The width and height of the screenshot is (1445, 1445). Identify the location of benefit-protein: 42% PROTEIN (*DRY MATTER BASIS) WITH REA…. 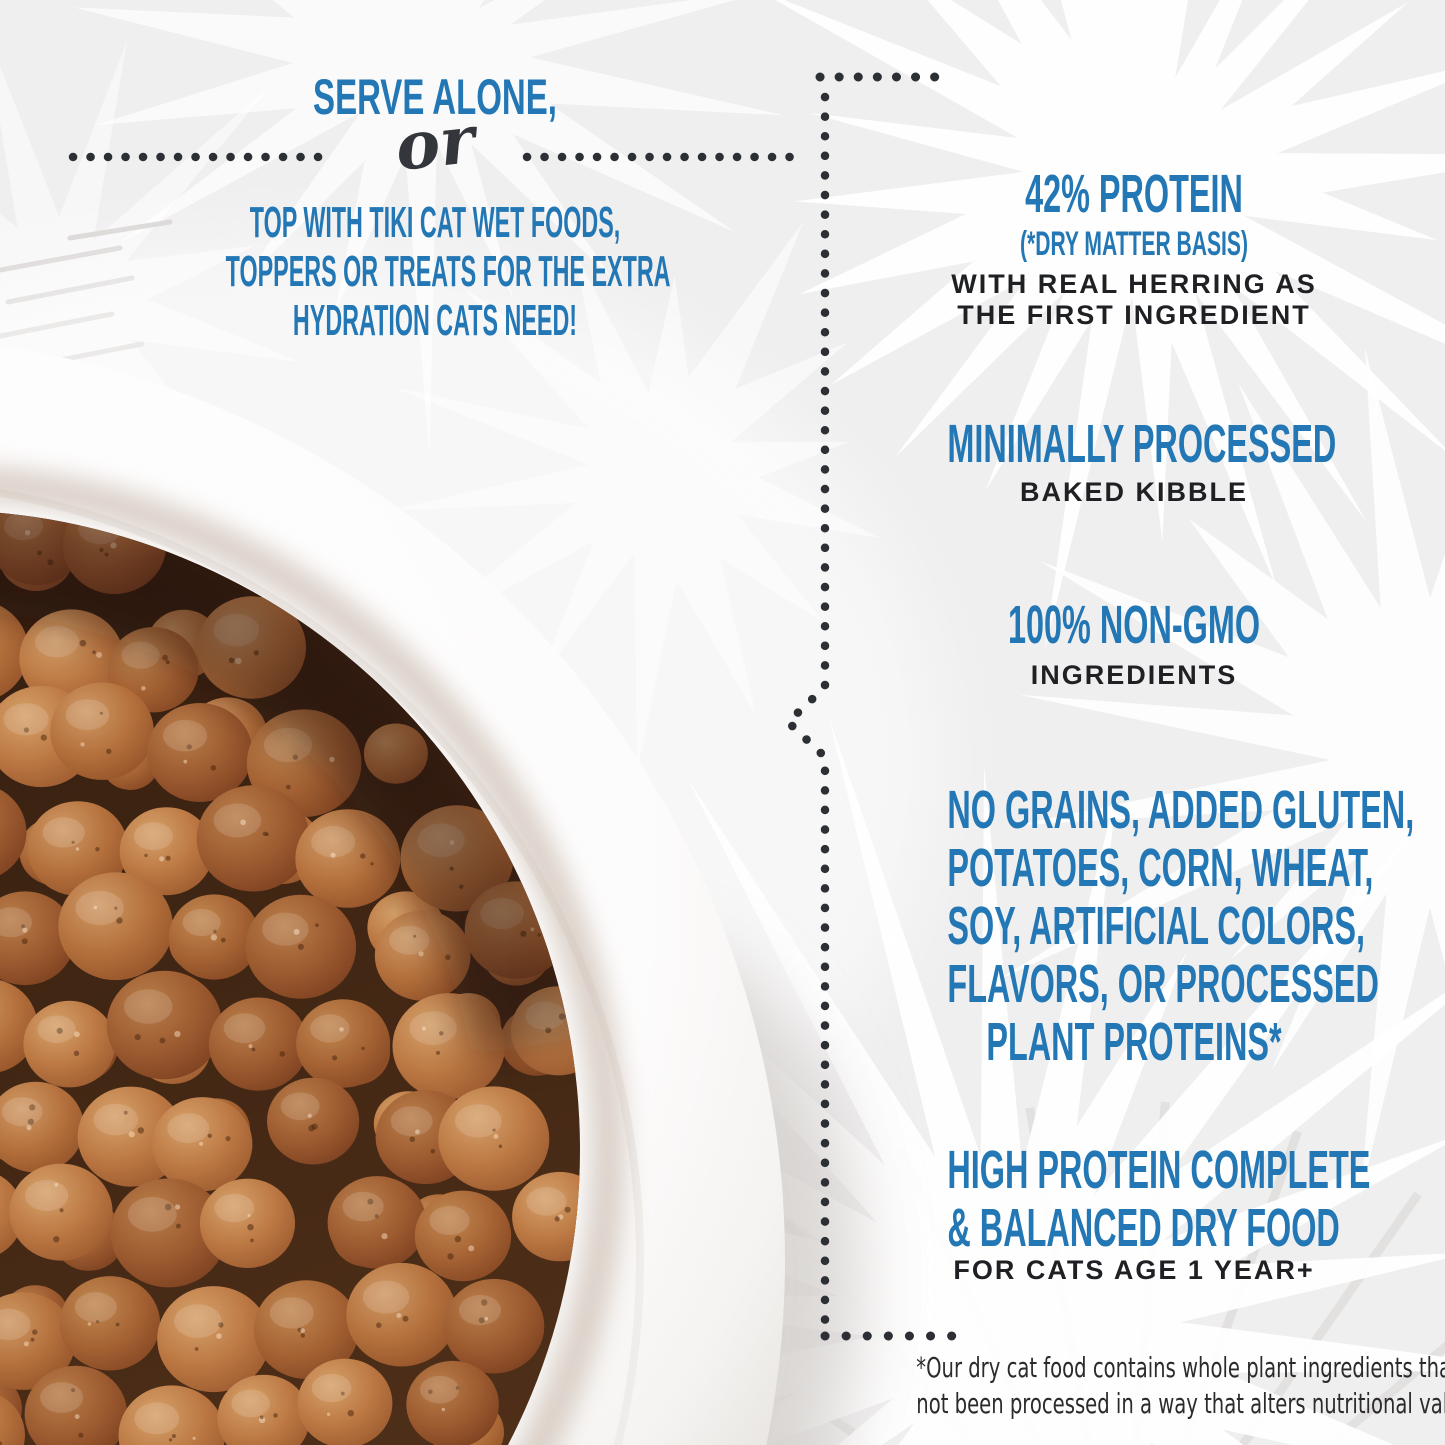
(1134, 248).